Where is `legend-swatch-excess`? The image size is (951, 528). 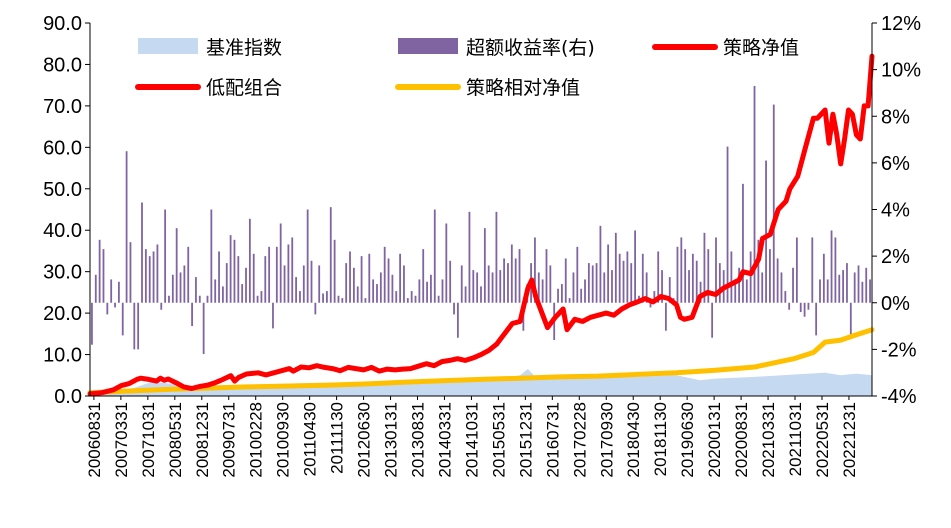
legend-swatch-excess is located at coordinates (428, 46).